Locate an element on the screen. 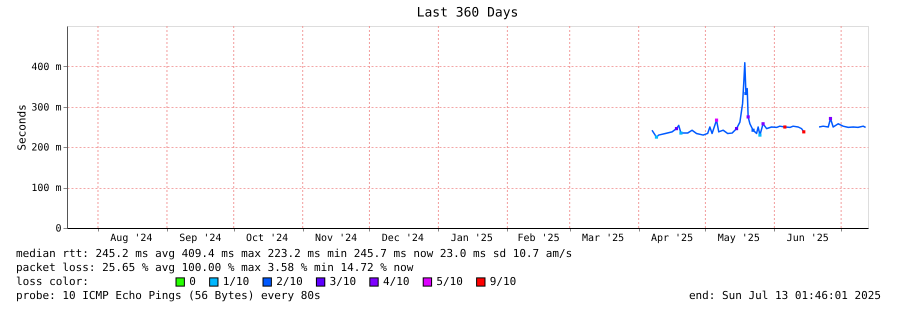 The width and height of the screenshot is (897, 310). x-tick-label: Dec '24 is located at coordinates (403, 238).